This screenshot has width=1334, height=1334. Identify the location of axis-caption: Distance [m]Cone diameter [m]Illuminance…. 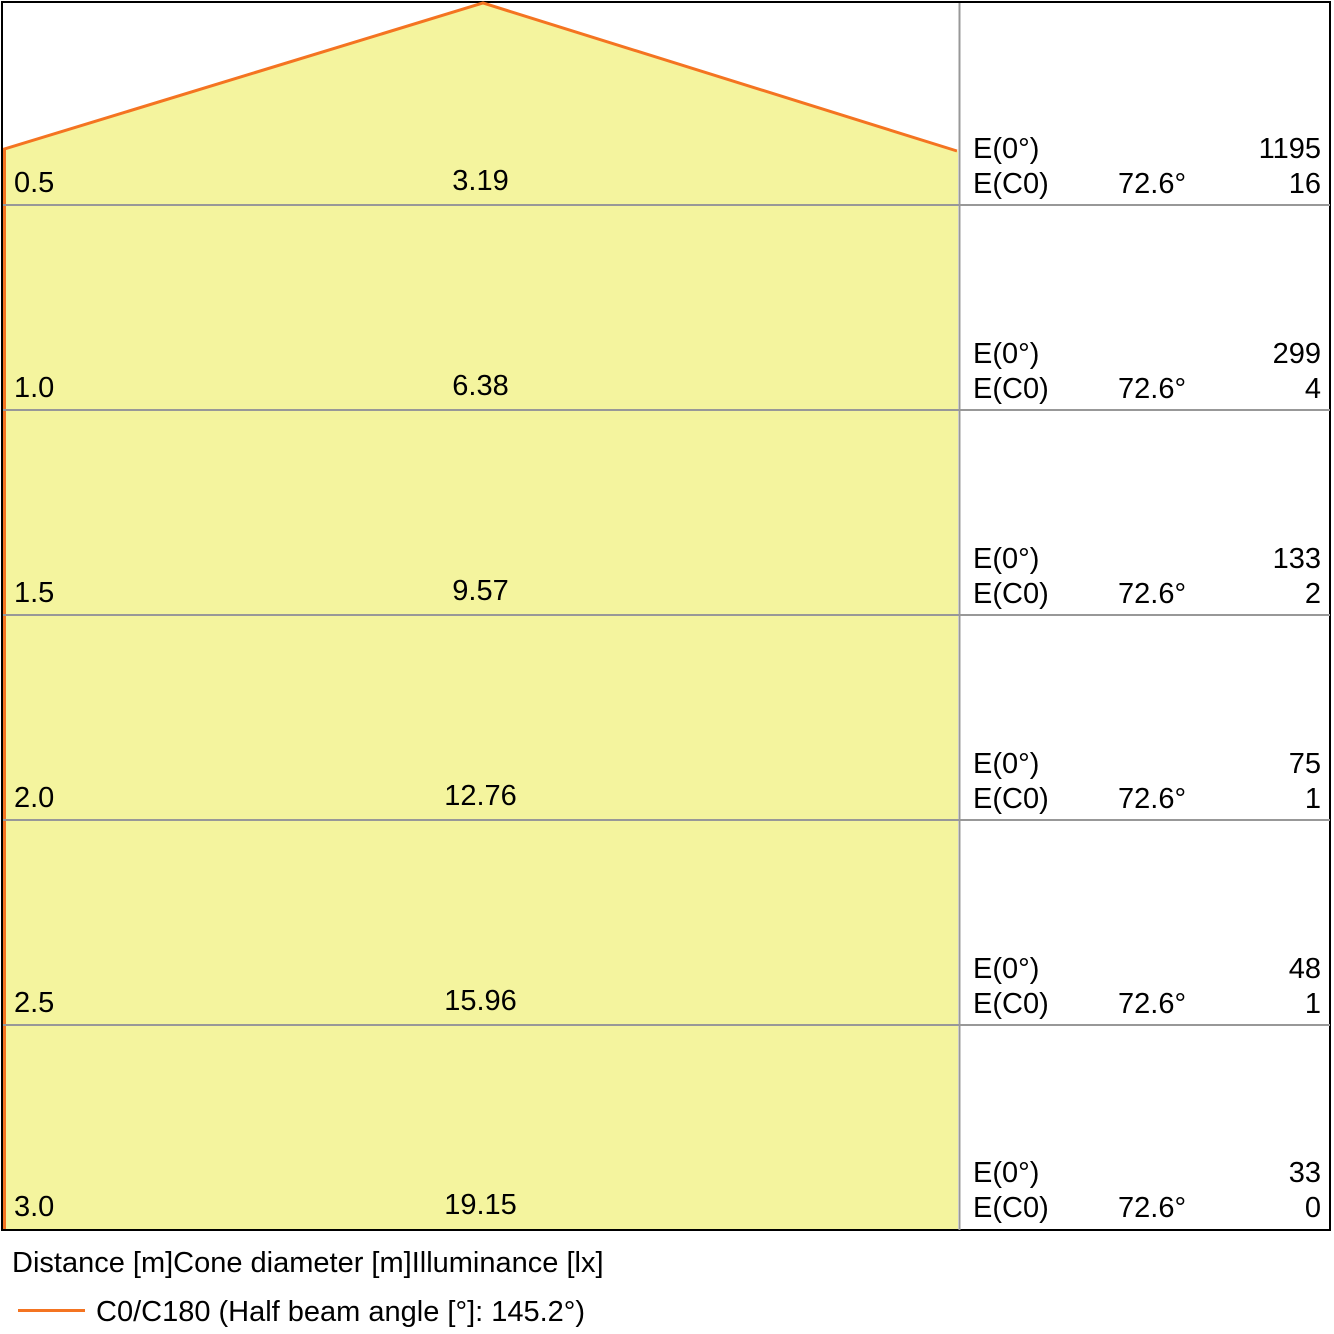
(308, 1263).